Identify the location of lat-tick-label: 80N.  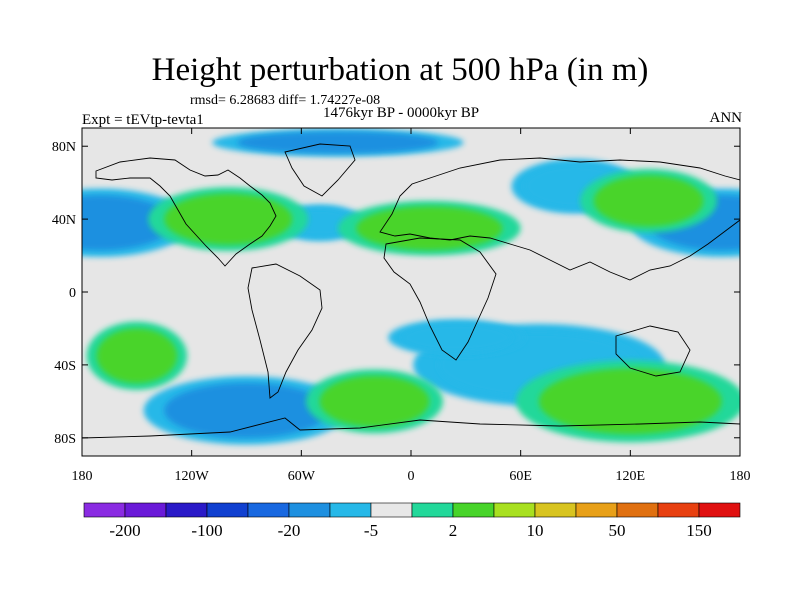
(64, 147).